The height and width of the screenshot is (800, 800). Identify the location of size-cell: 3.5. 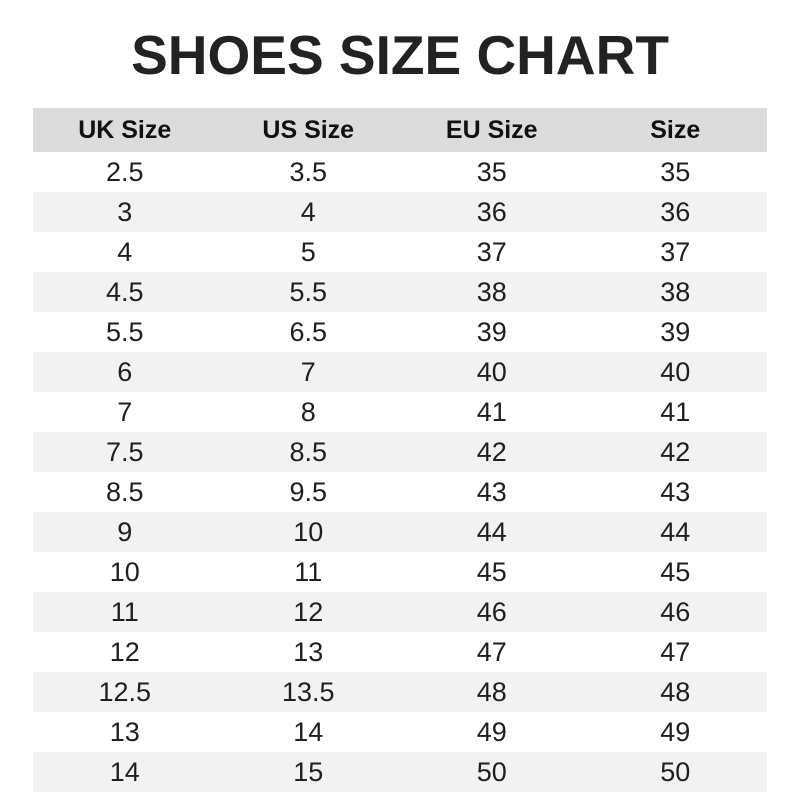
(308, 171).